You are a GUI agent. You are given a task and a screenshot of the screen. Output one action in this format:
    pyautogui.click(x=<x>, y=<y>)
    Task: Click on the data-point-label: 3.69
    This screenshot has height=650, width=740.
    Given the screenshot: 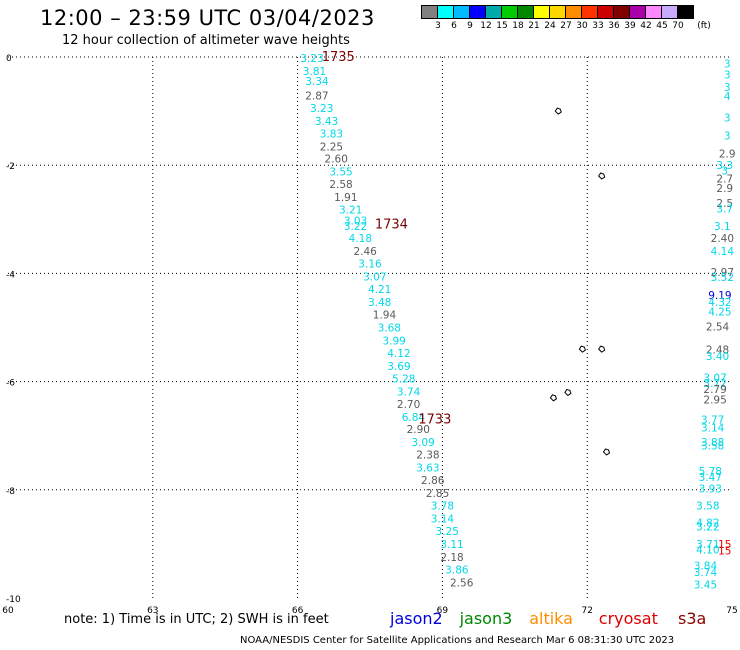 What is the action you would take?
    pyautogui.click(x=398, y=367)
    